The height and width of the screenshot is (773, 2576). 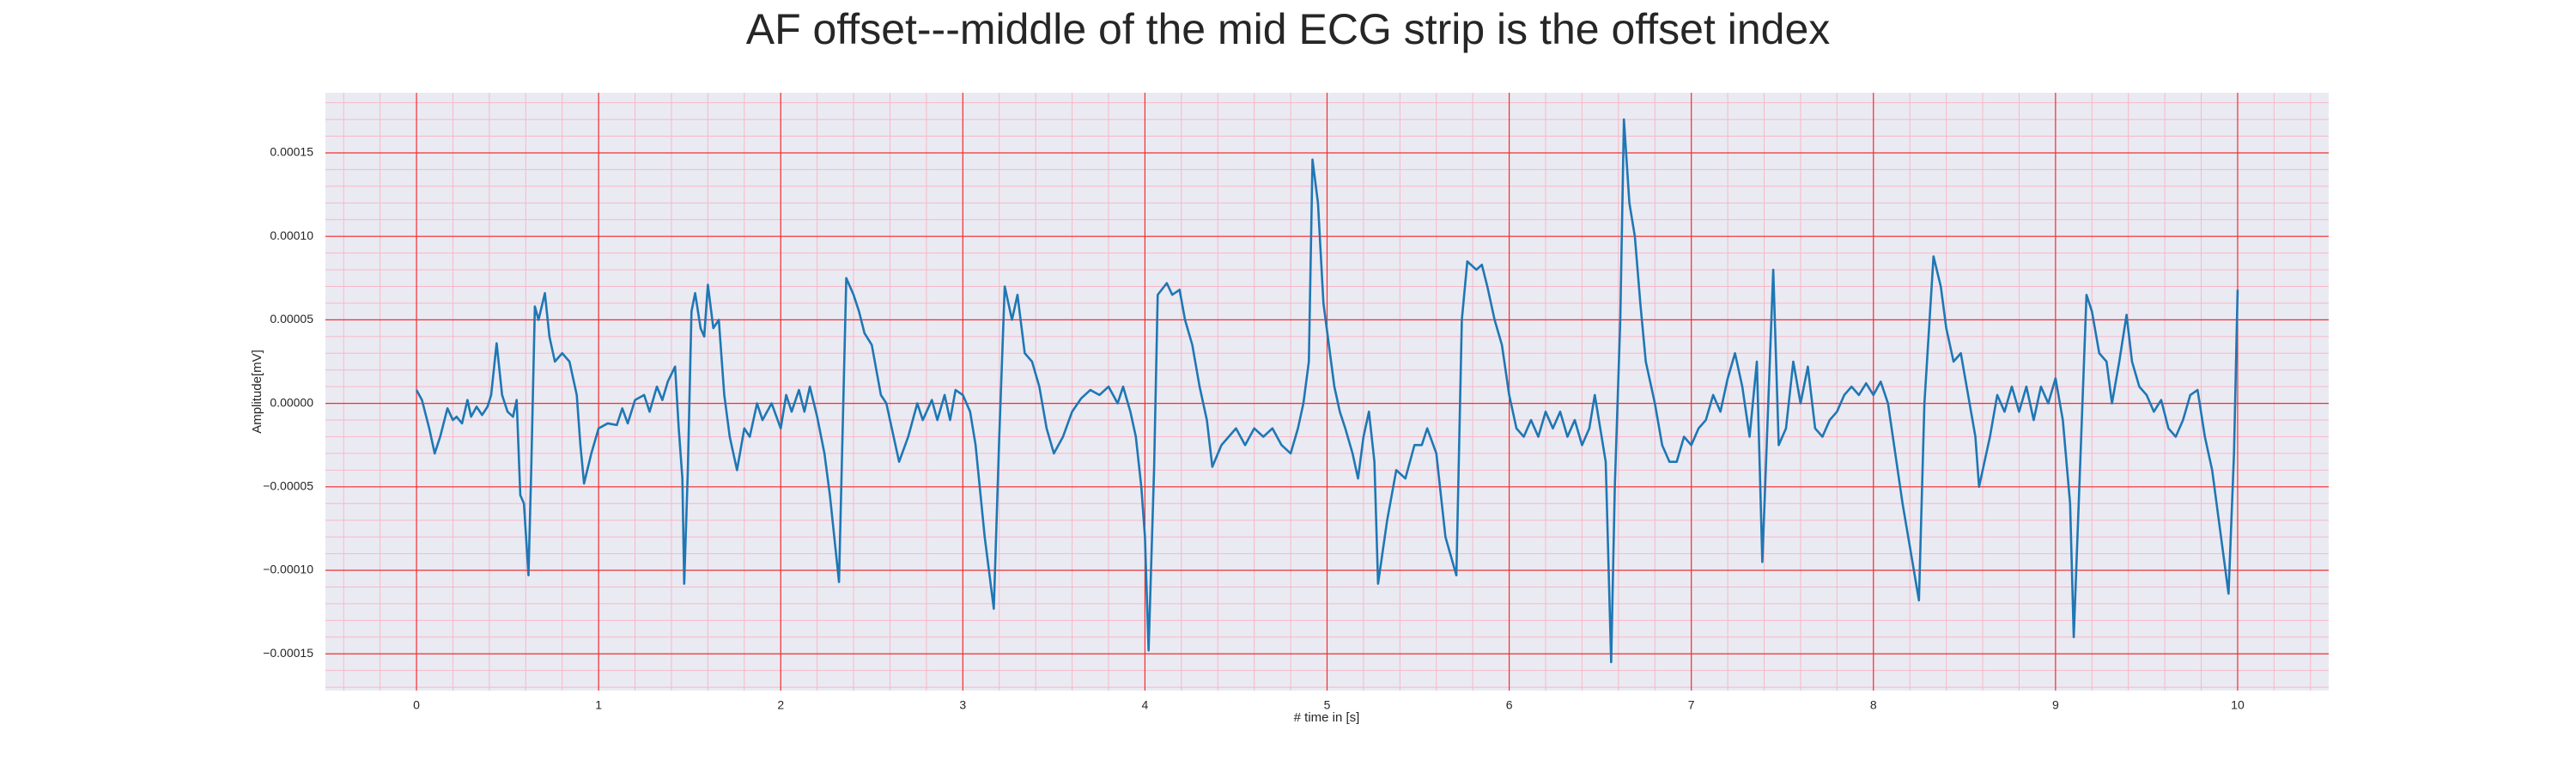 I want to click on x-tick-label: 4, so click(x=1145, y=705).